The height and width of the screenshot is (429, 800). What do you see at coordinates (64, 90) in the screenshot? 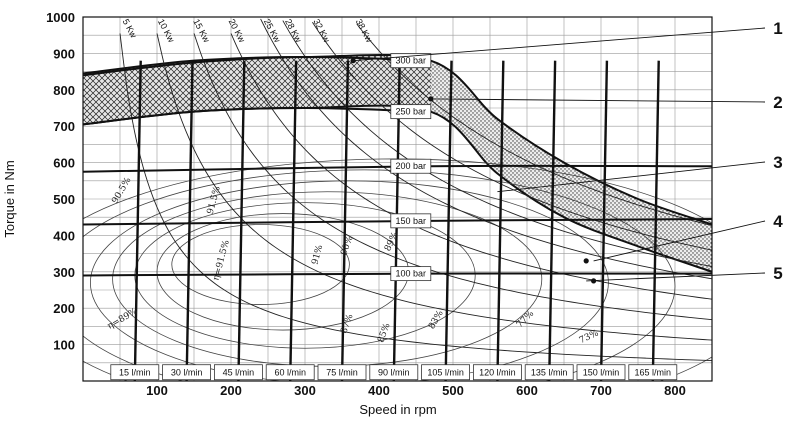
I see `y-tick-label: 800` at bounding box center [64, 90].